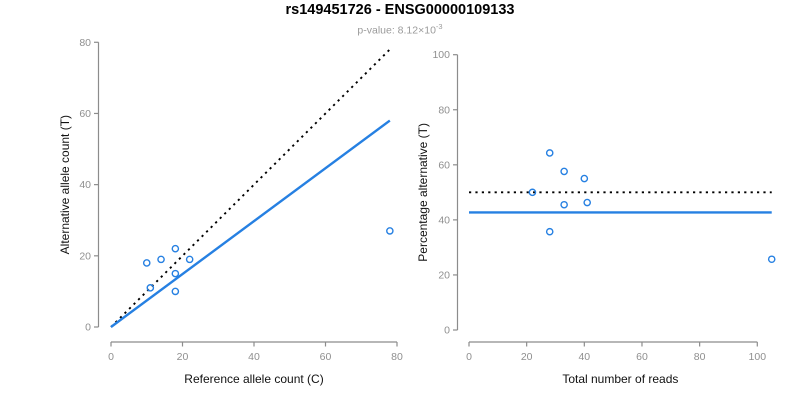 Image resolution: width=800 pixels, height=400 pixels. What do you see at coordinates (253, 379) in the screenshot?
I see `x-axis-title: Reference allele count (C)` at bounding box center [253, 379].